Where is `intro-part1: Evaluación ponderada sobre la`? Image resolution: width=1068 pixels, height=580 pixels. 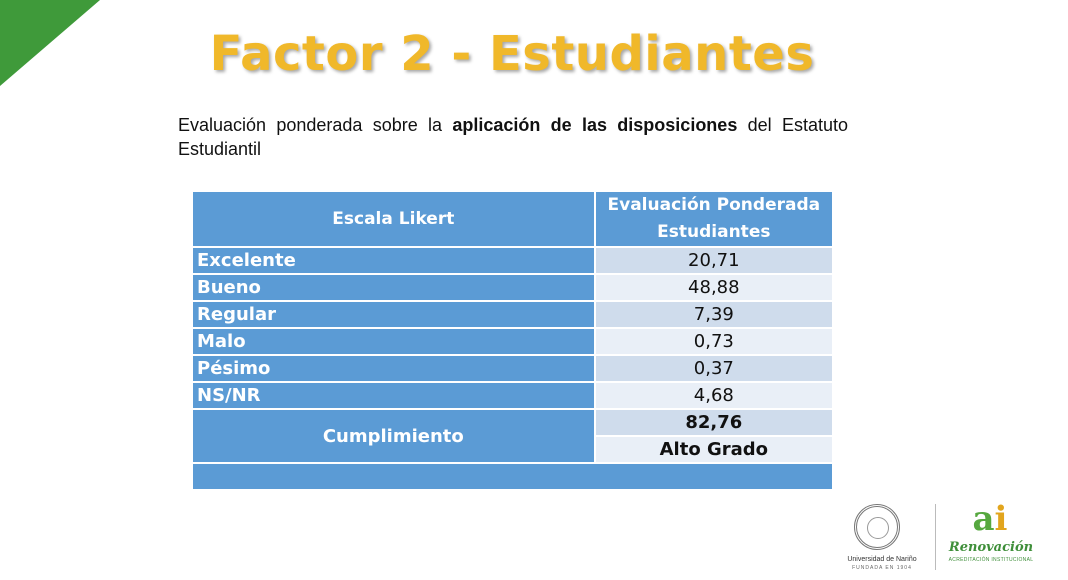 intro-part1: Evaluación ponderada sobre la is located at coordinates (315, 125).